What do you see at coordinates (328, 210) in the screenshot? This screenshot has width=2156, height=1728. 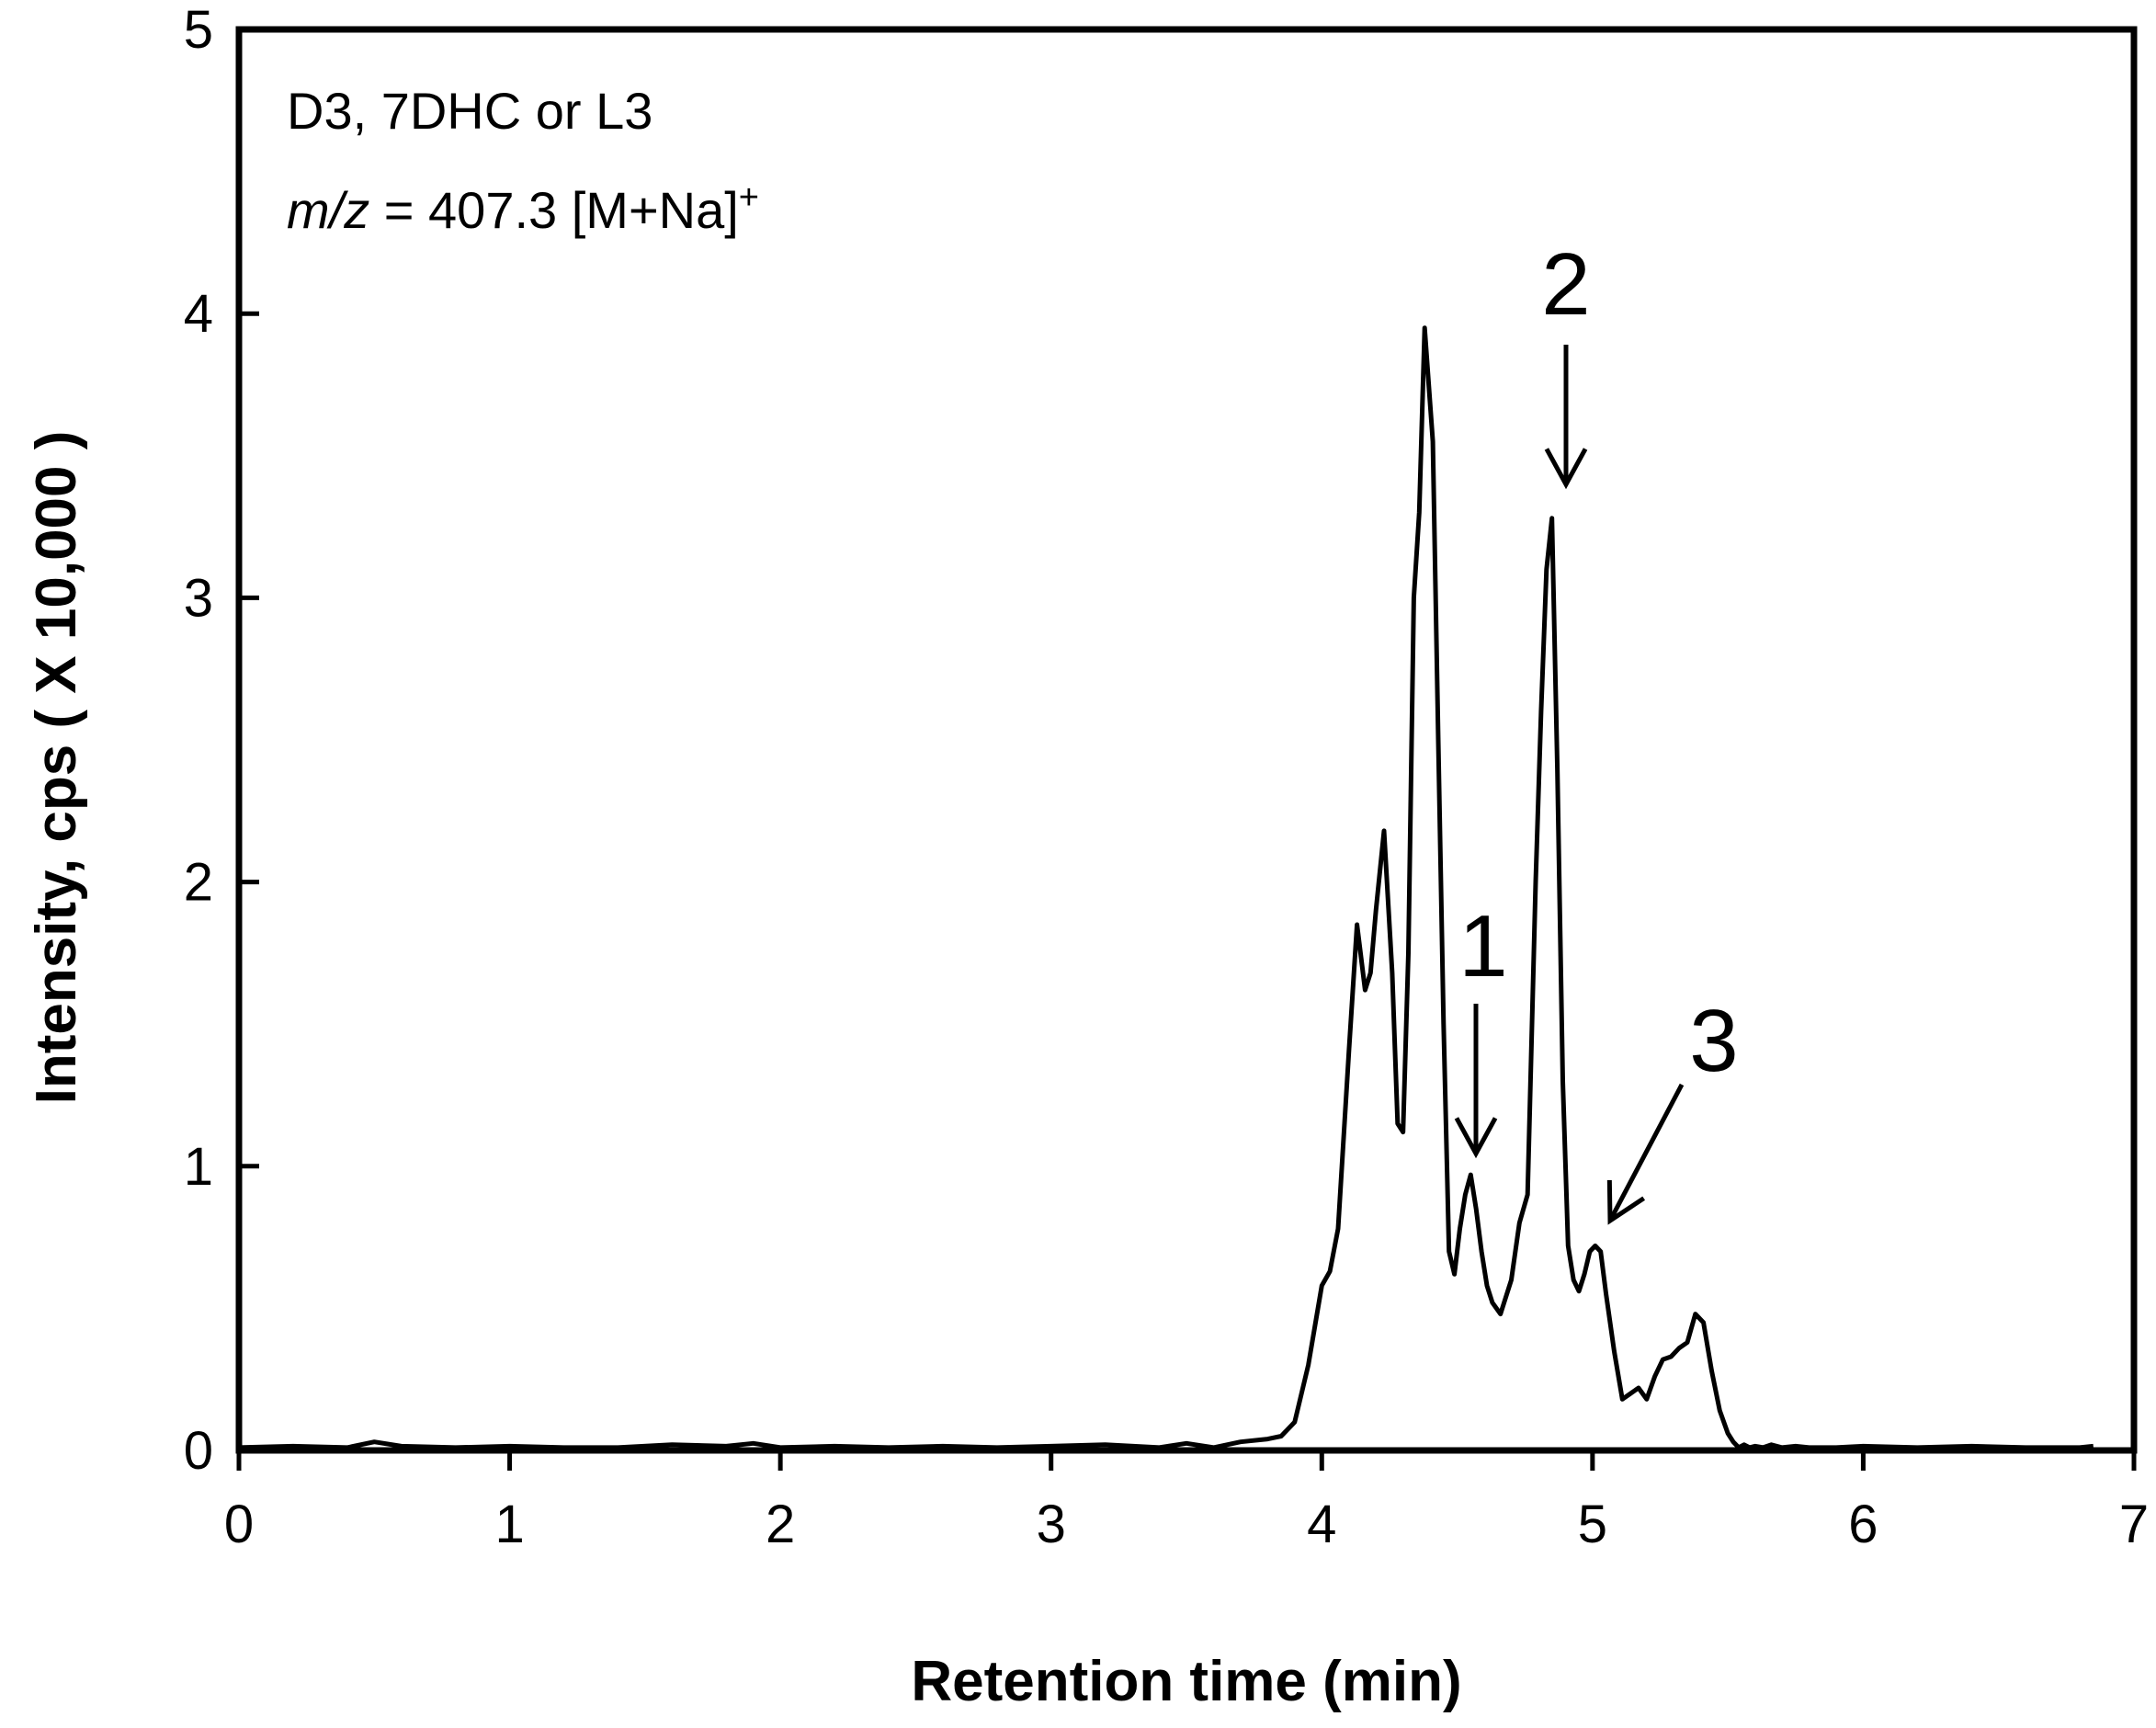 I see `annotation-mz-italic: m/z` at bounding box center [328, 210].